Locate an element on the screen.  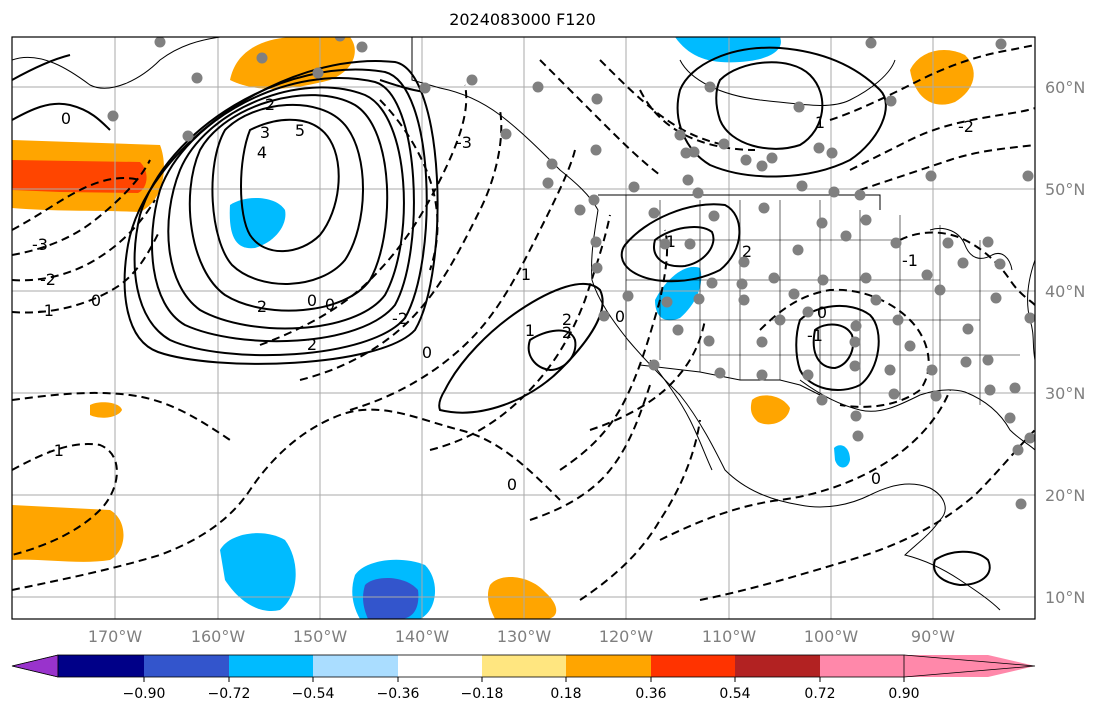
west-coast is located at coordinates (731, 358).